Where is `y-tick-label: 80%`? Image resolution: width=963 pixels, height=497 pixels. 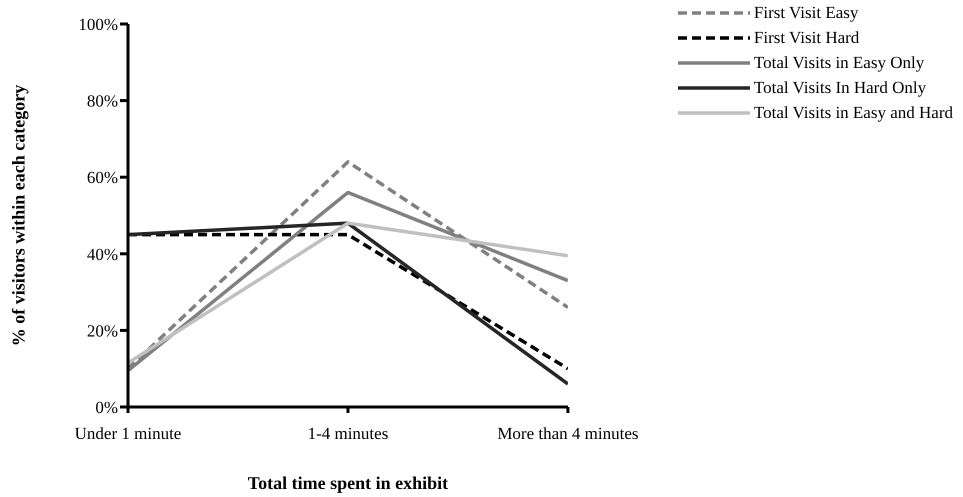 y-tick-label: 80% is located at coordinates (102, 101).